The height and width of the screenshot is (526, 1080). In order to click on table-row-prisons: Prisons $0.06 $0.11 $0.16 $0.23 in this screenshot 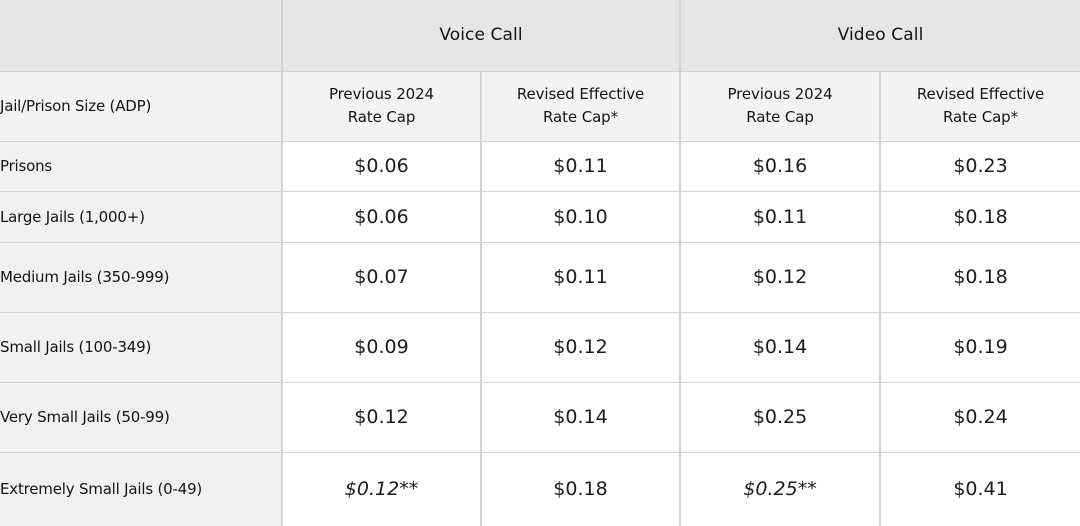, I will do `click(540, 166)`.